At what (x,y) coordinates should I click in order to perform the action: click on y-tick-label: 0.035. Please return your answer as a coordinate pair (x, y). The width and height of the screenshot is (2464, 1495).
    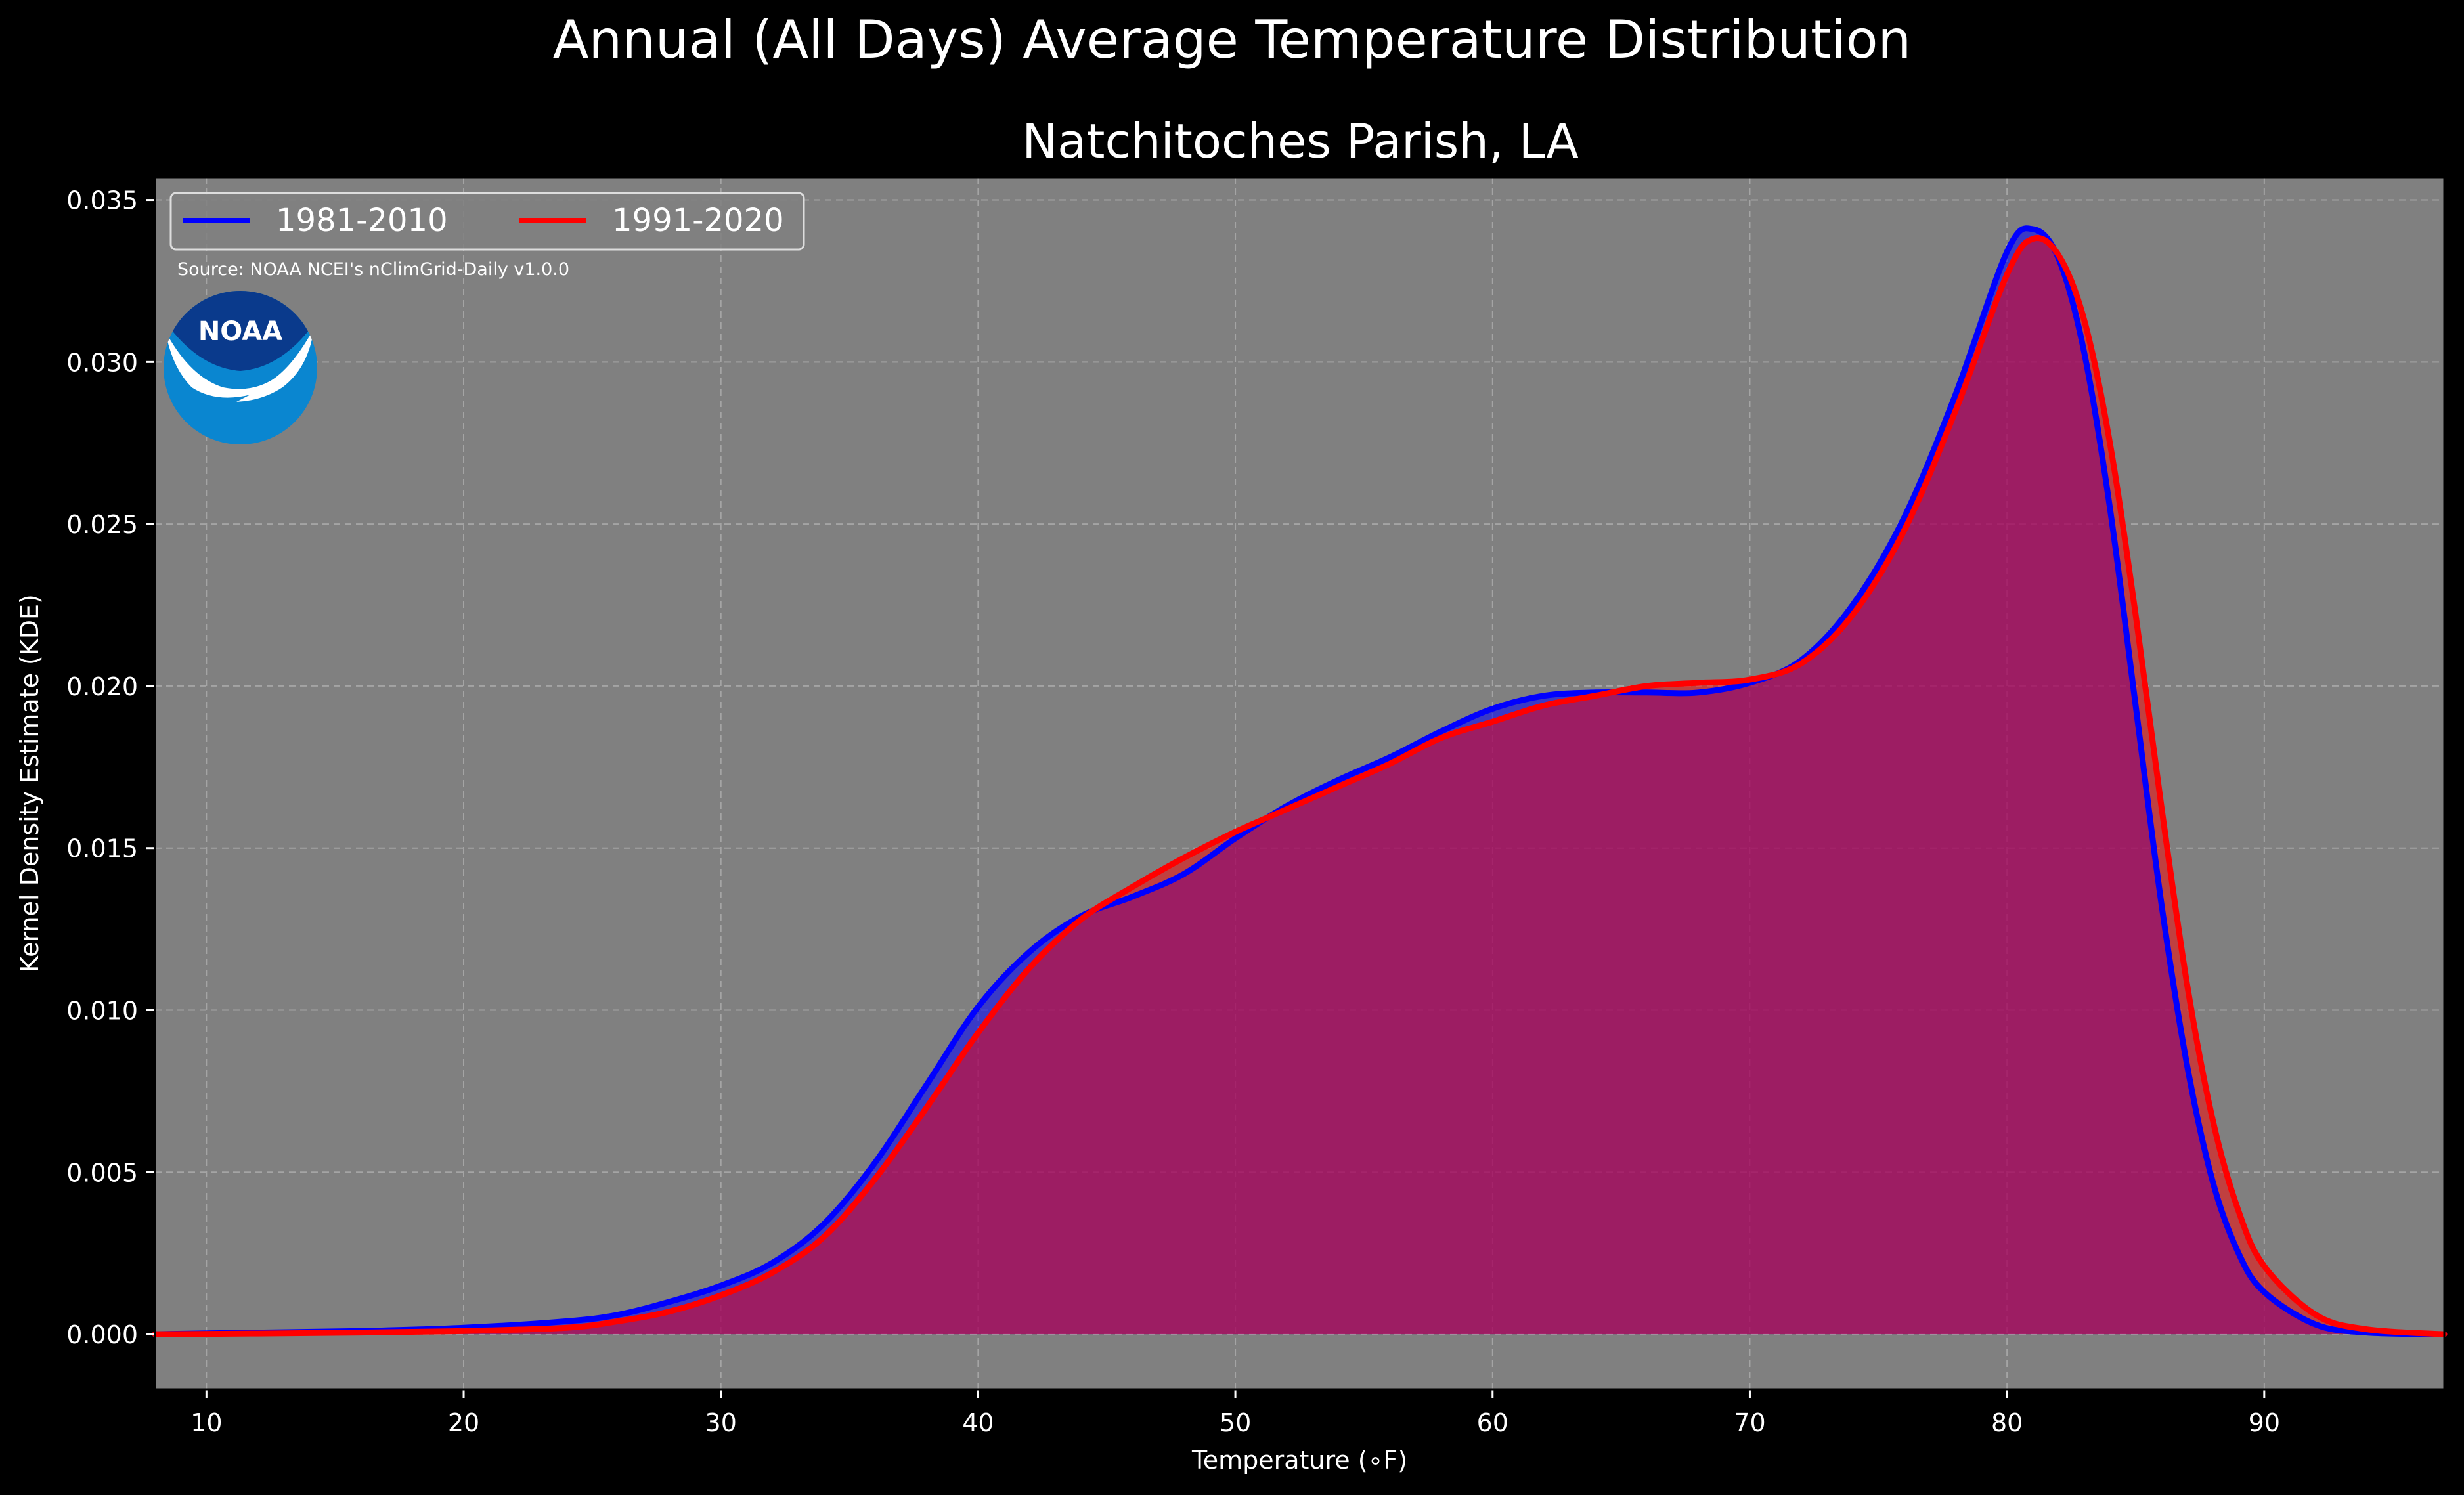
    Looking at the image, I should click on (102, 200).